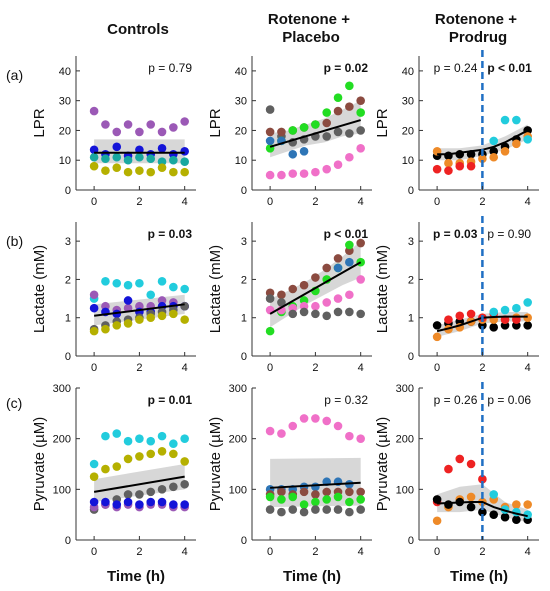 The image size is (550, 591). What do you see at coordinates (382, 289) in the screenshot?
I see `y-axis-label: Lactate (mM)` at bounding box center [382, 289].